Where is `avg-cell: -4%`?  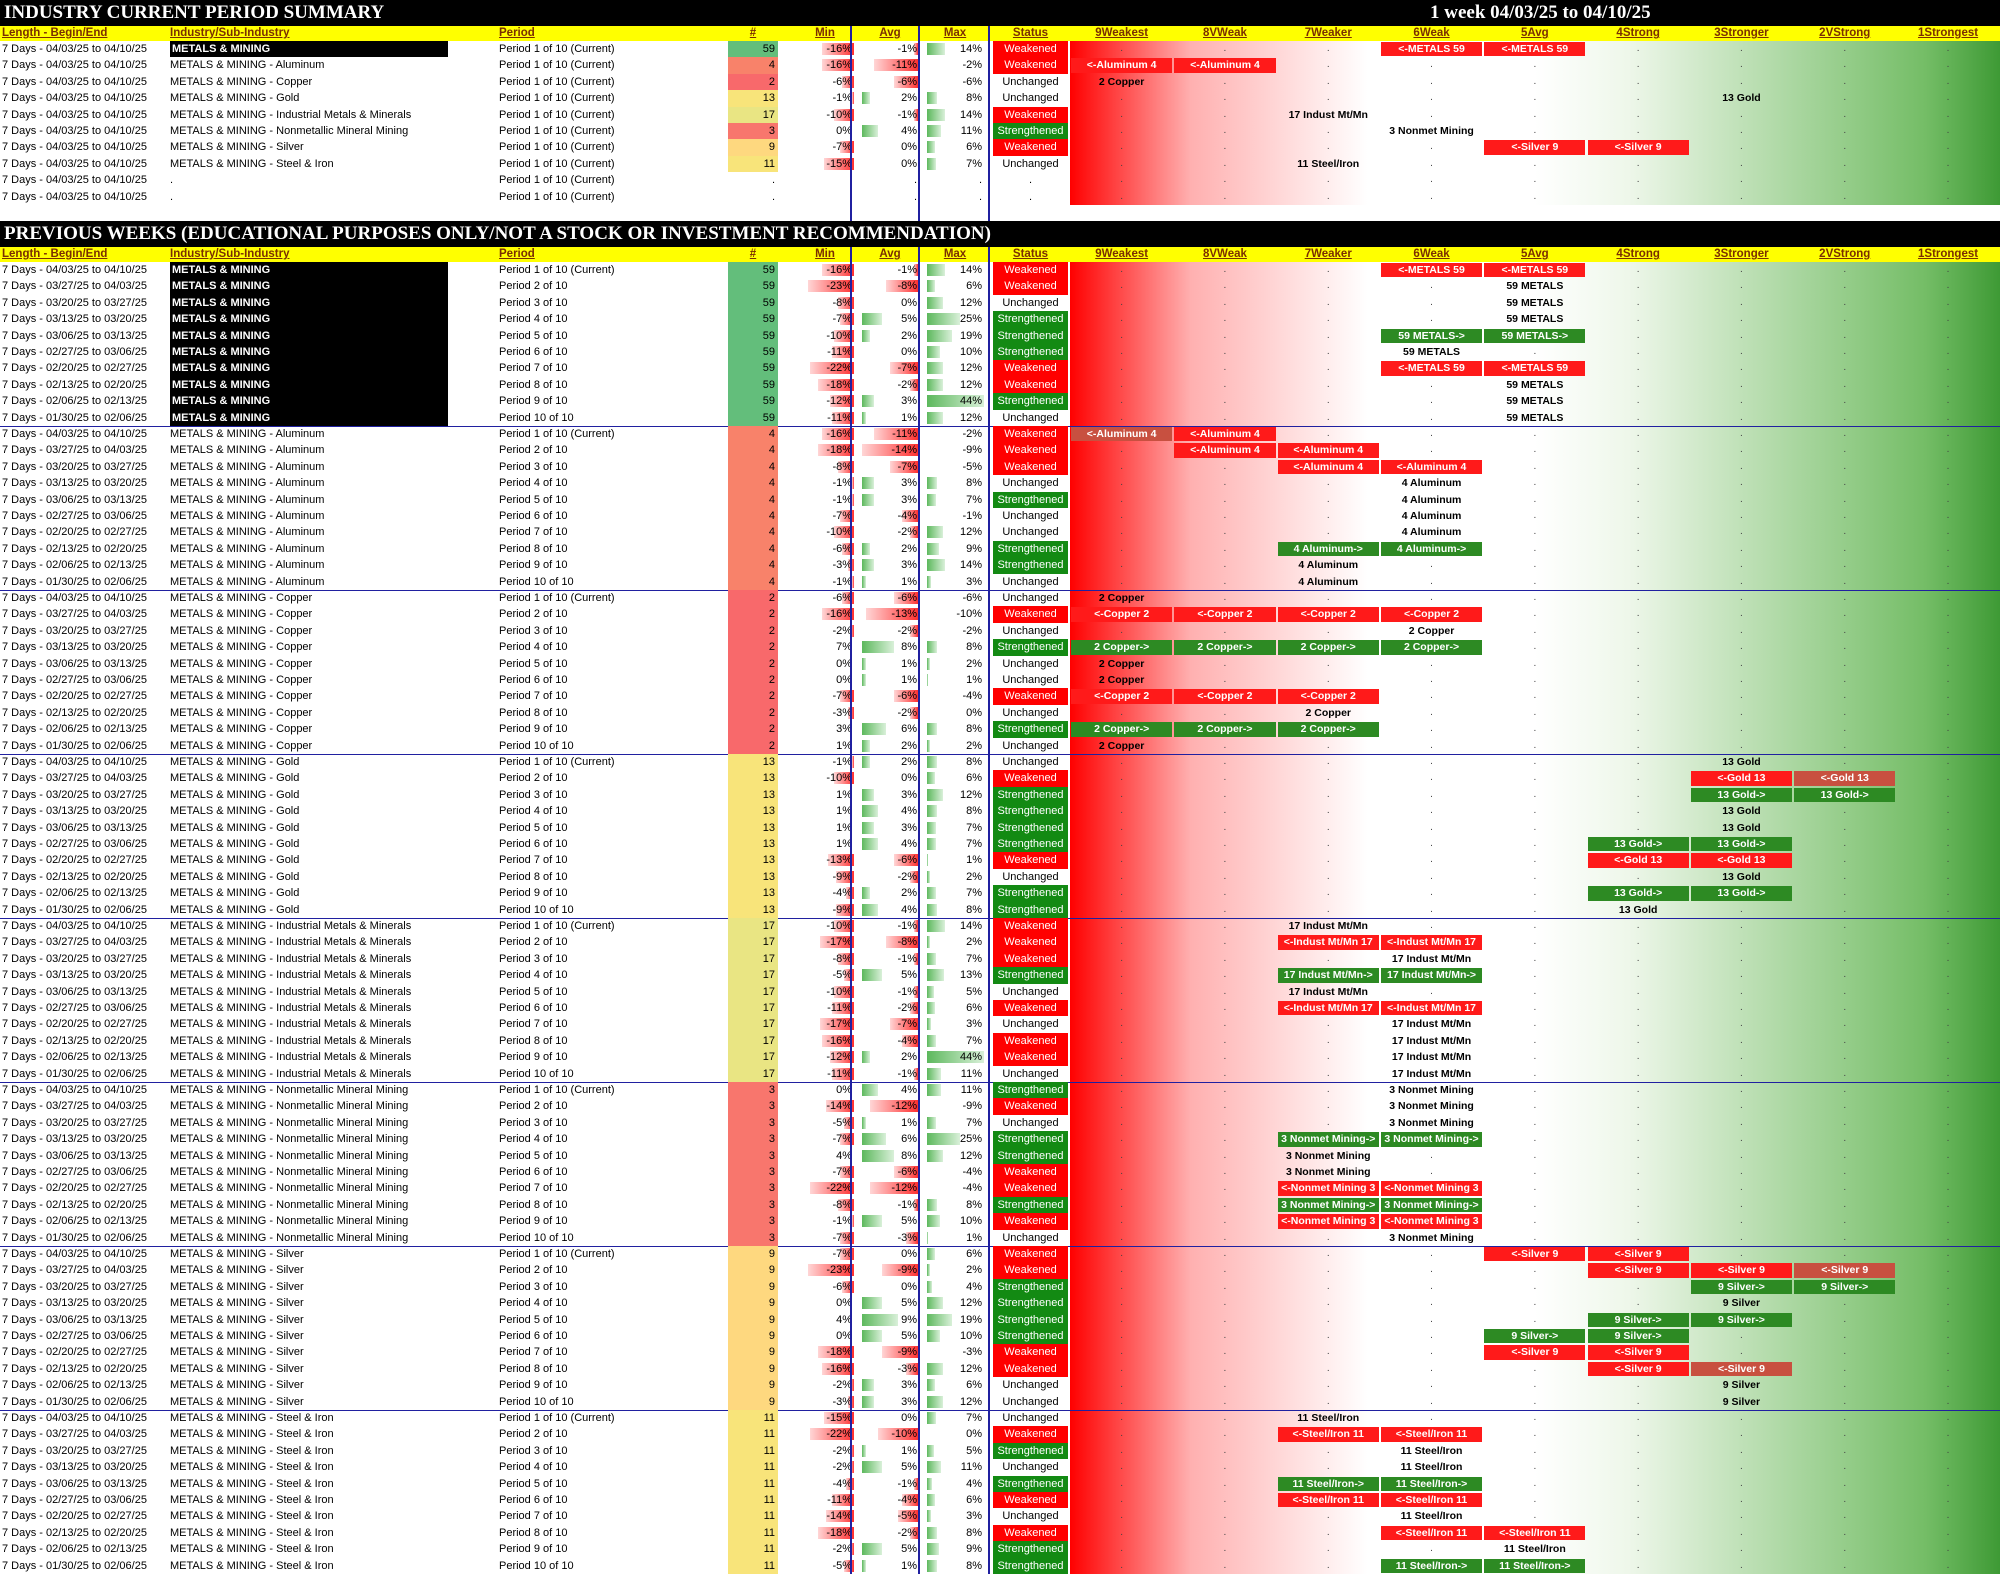 avg-cell: -4% is located at coordinates (907, 516).